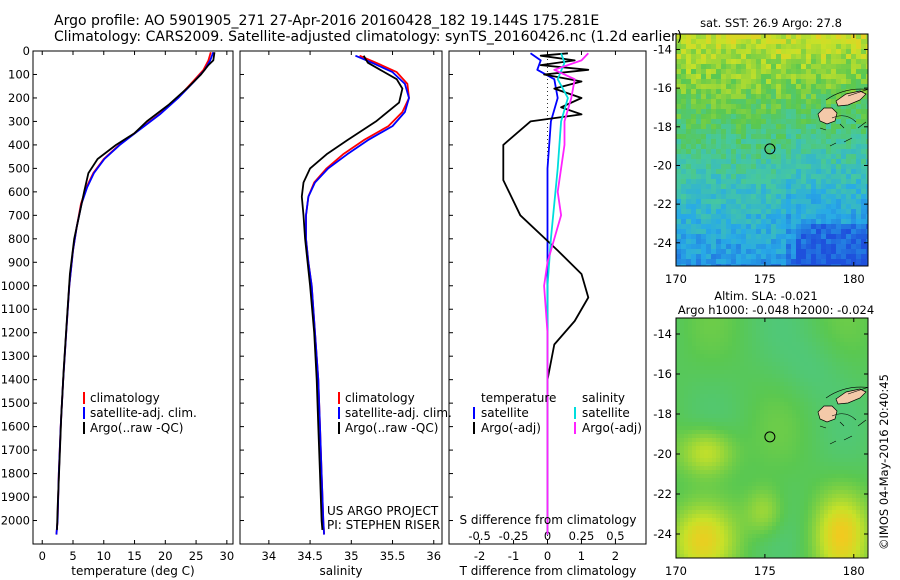 The width and height of the screenshot is (900, 580). What do you see at coordinates (351, 556) in the screenshot?
I see `x-tick-label: 35` at bounding box center [351, 556].